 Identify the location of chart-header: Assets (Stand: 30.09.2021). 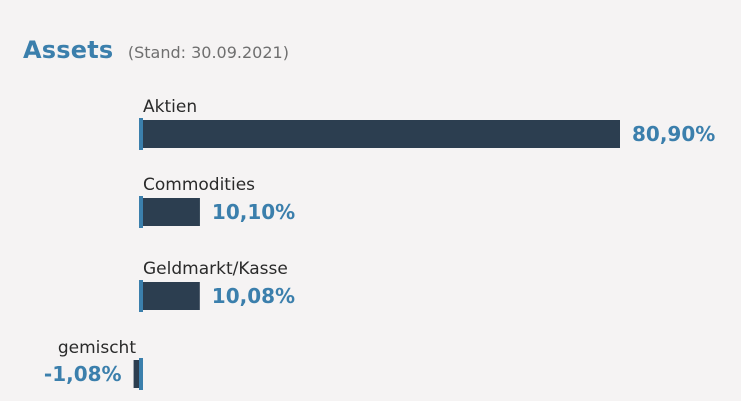
(156, 50).